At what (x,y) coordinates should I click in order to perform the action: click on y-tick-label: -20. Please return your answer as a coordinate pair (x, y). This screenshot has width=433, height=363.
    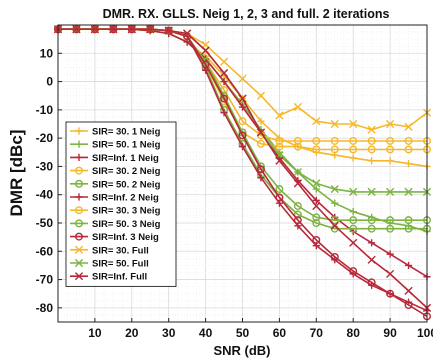
    Looking at the image, I should click on (45, 138).